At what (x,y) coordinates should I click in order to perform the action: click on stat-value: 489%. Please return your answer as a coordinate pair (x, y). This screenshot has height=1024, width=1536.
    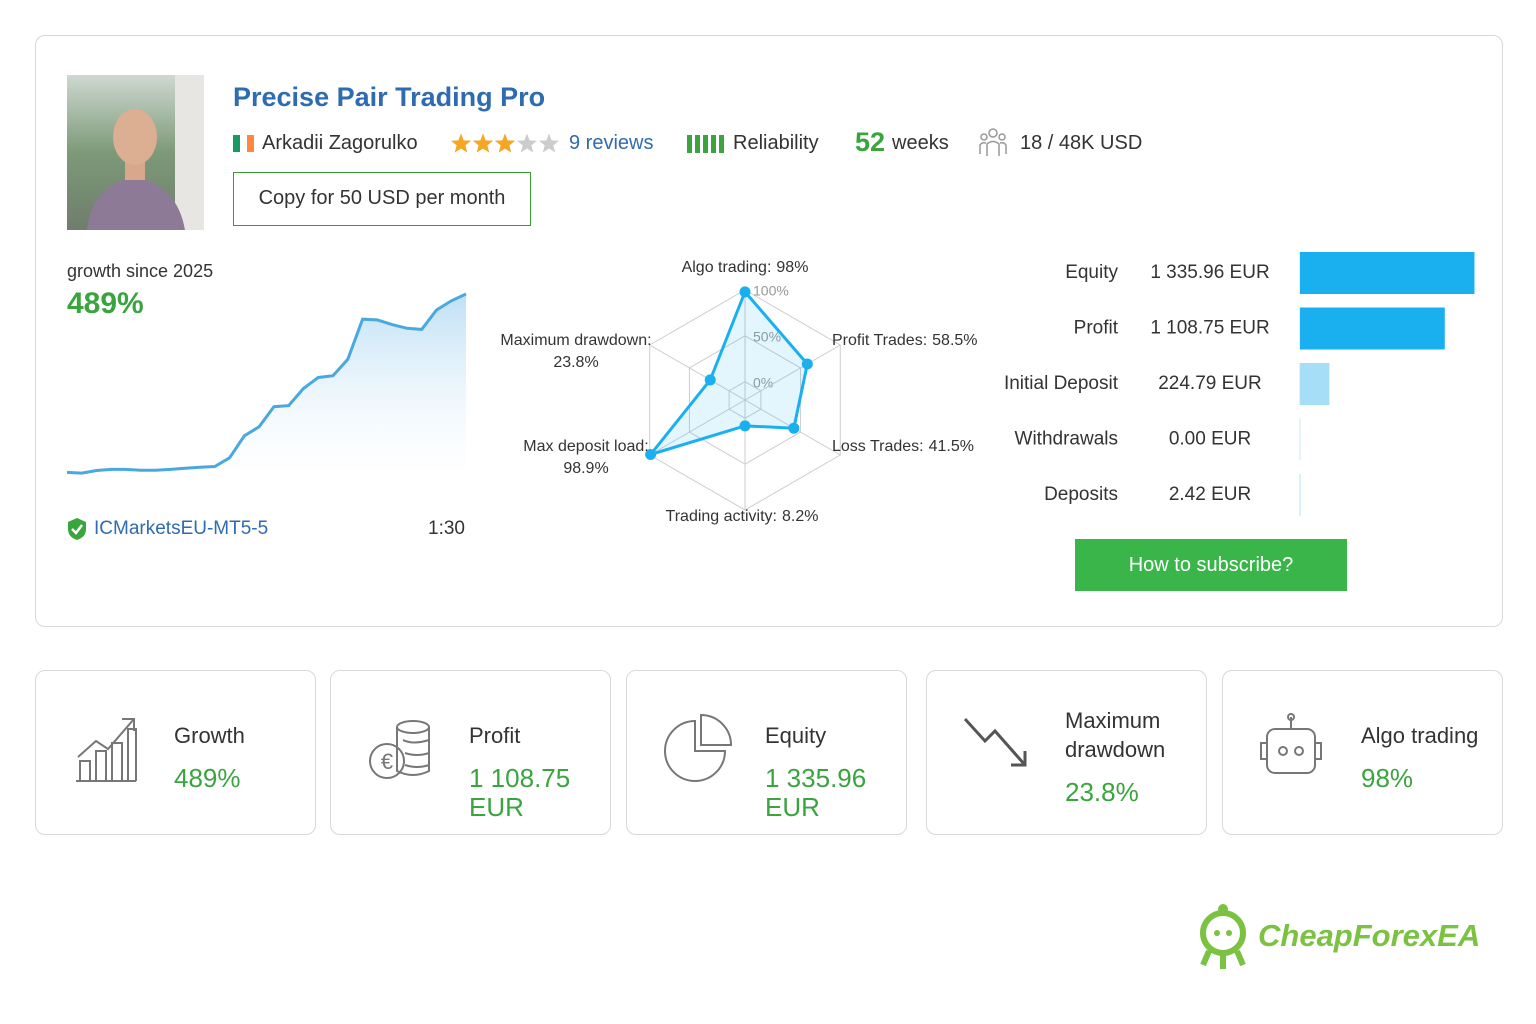
    Looking at the image, I should click on (207, 778).